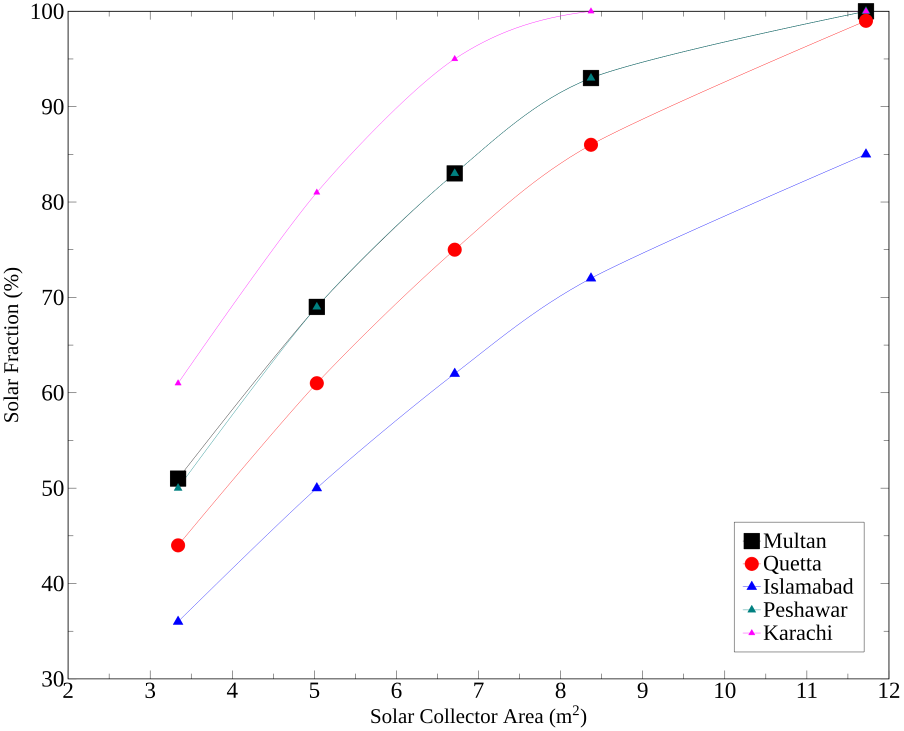  What do you see at coordinates (478, 716) in the screenshot?
I see `x-axis-title: Solar Collector Area (m$^{2}$)` at bounding box center [478, 716].